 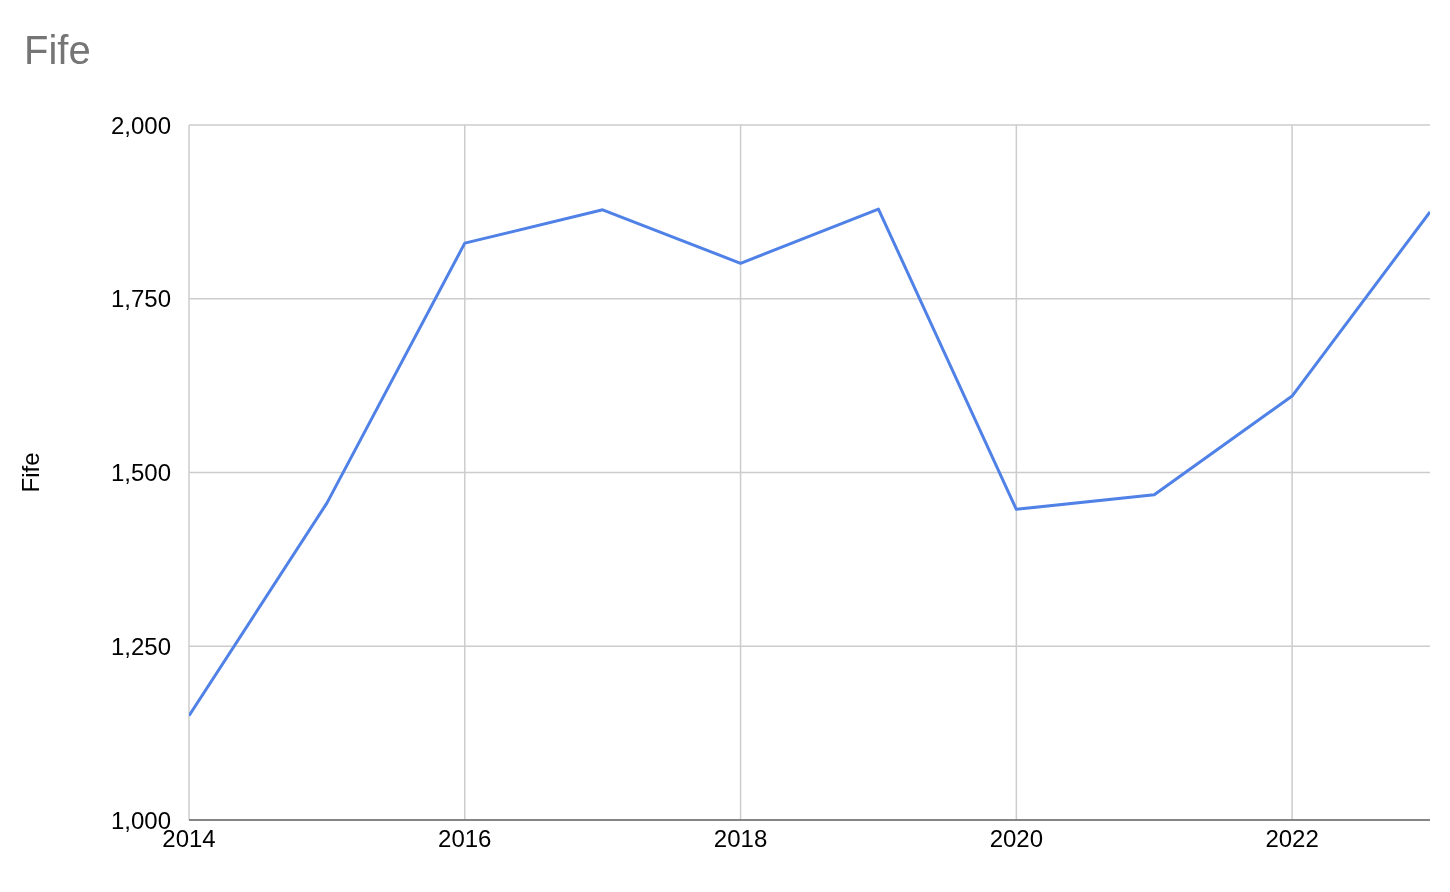 I want to click on y-tick-label: 1,250, so click(x=140, y=646).